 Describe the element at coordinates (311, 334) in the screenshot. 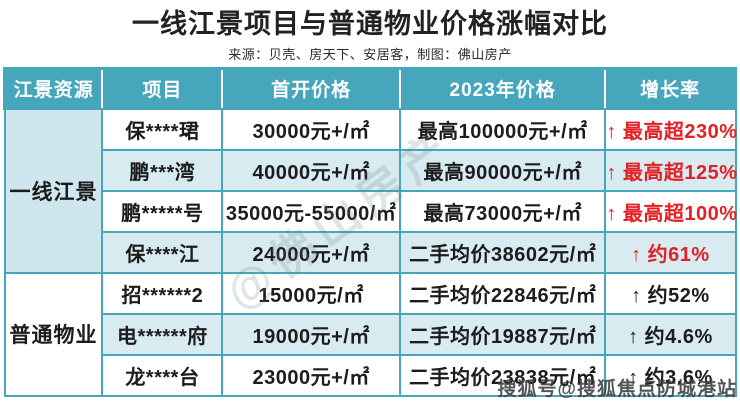

I see `first-price-cell: 19000元+/㎡` at that location.